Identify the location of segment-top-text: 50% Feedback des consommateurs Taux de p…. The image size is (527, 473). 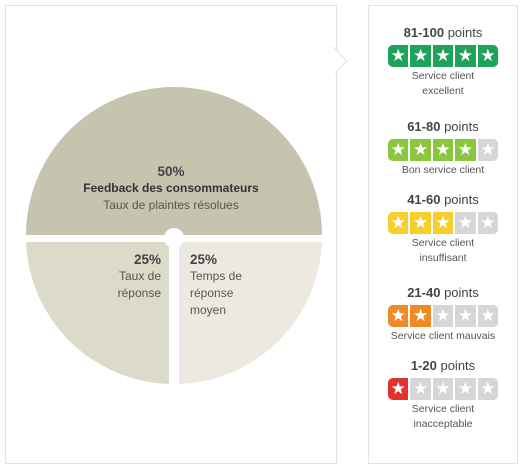
(171, 188).